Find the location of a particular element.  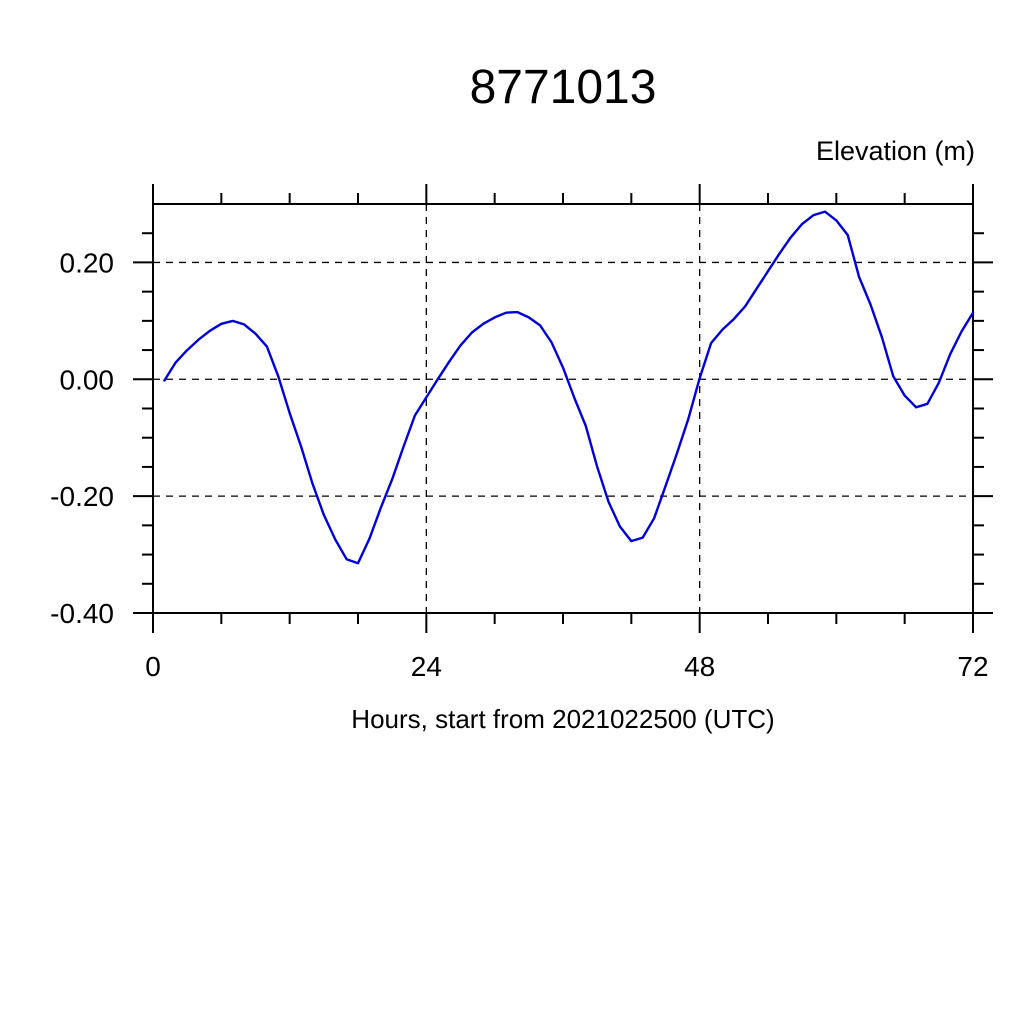

x-tick-label: 24 is located at coordinates (426, 666).